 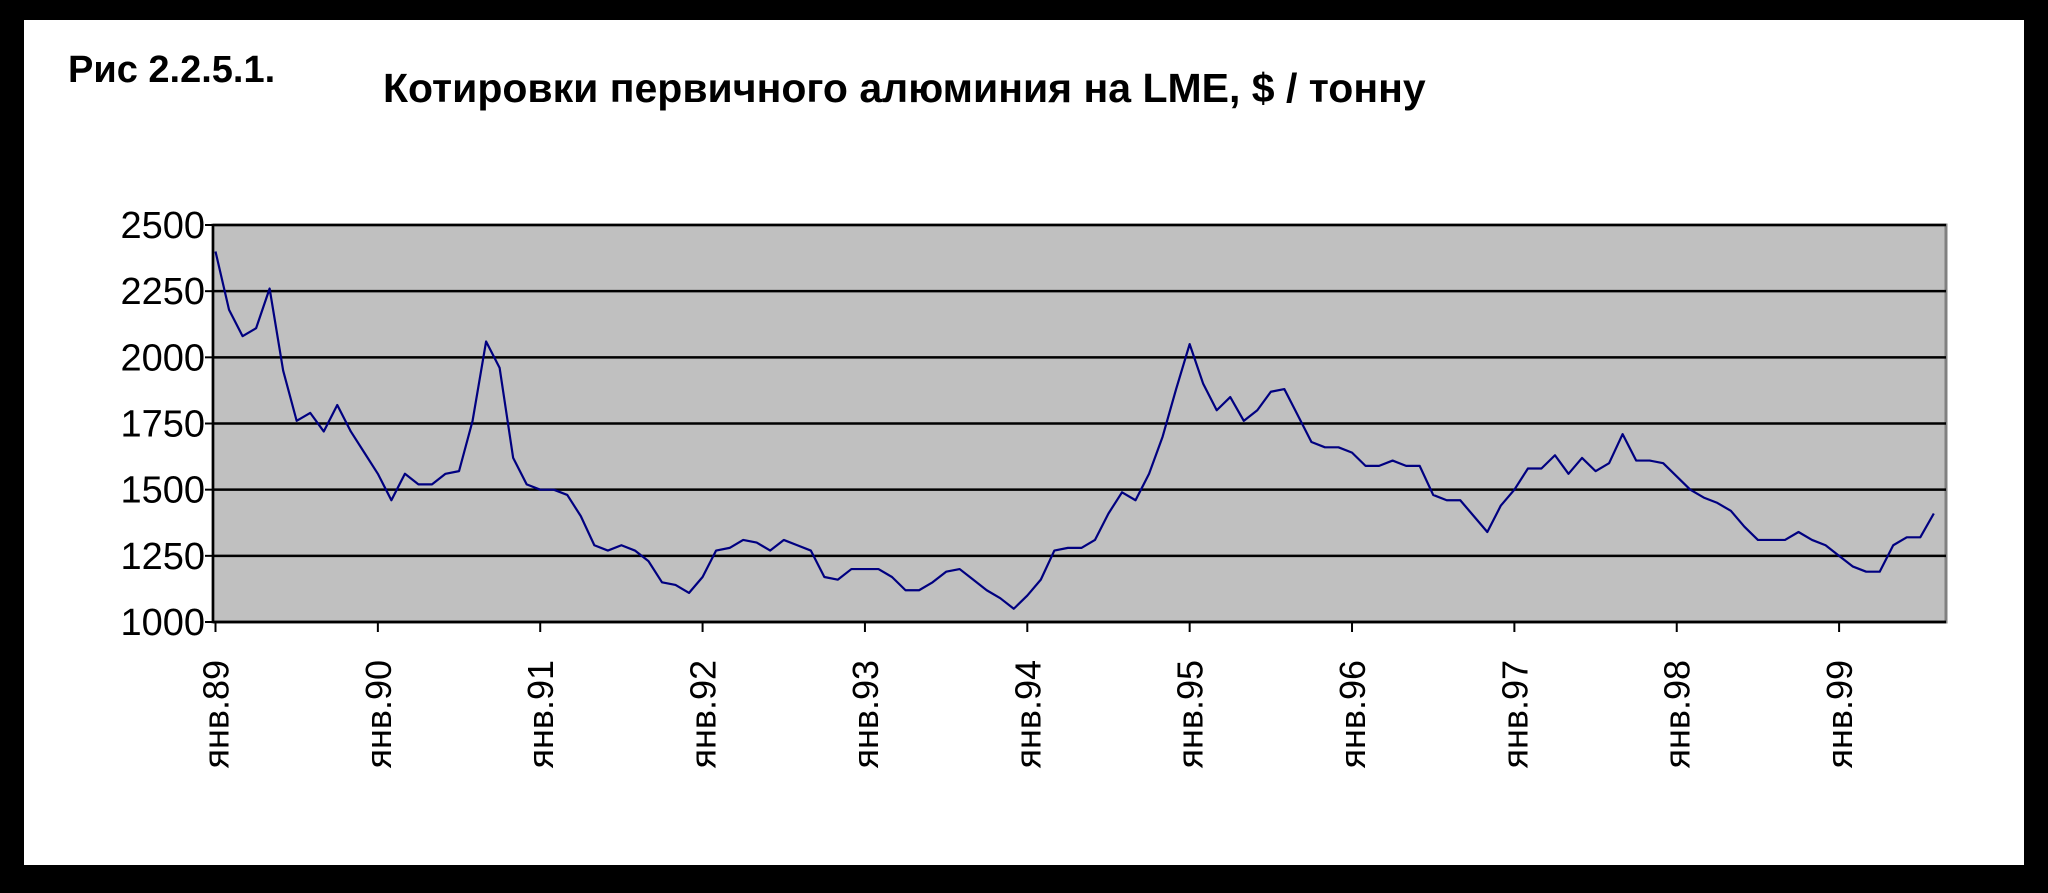 What do you see at coordinates (162, 491) in the screenshot?
I see `y-tick-label: 1500` at bounding box center [162, 491].